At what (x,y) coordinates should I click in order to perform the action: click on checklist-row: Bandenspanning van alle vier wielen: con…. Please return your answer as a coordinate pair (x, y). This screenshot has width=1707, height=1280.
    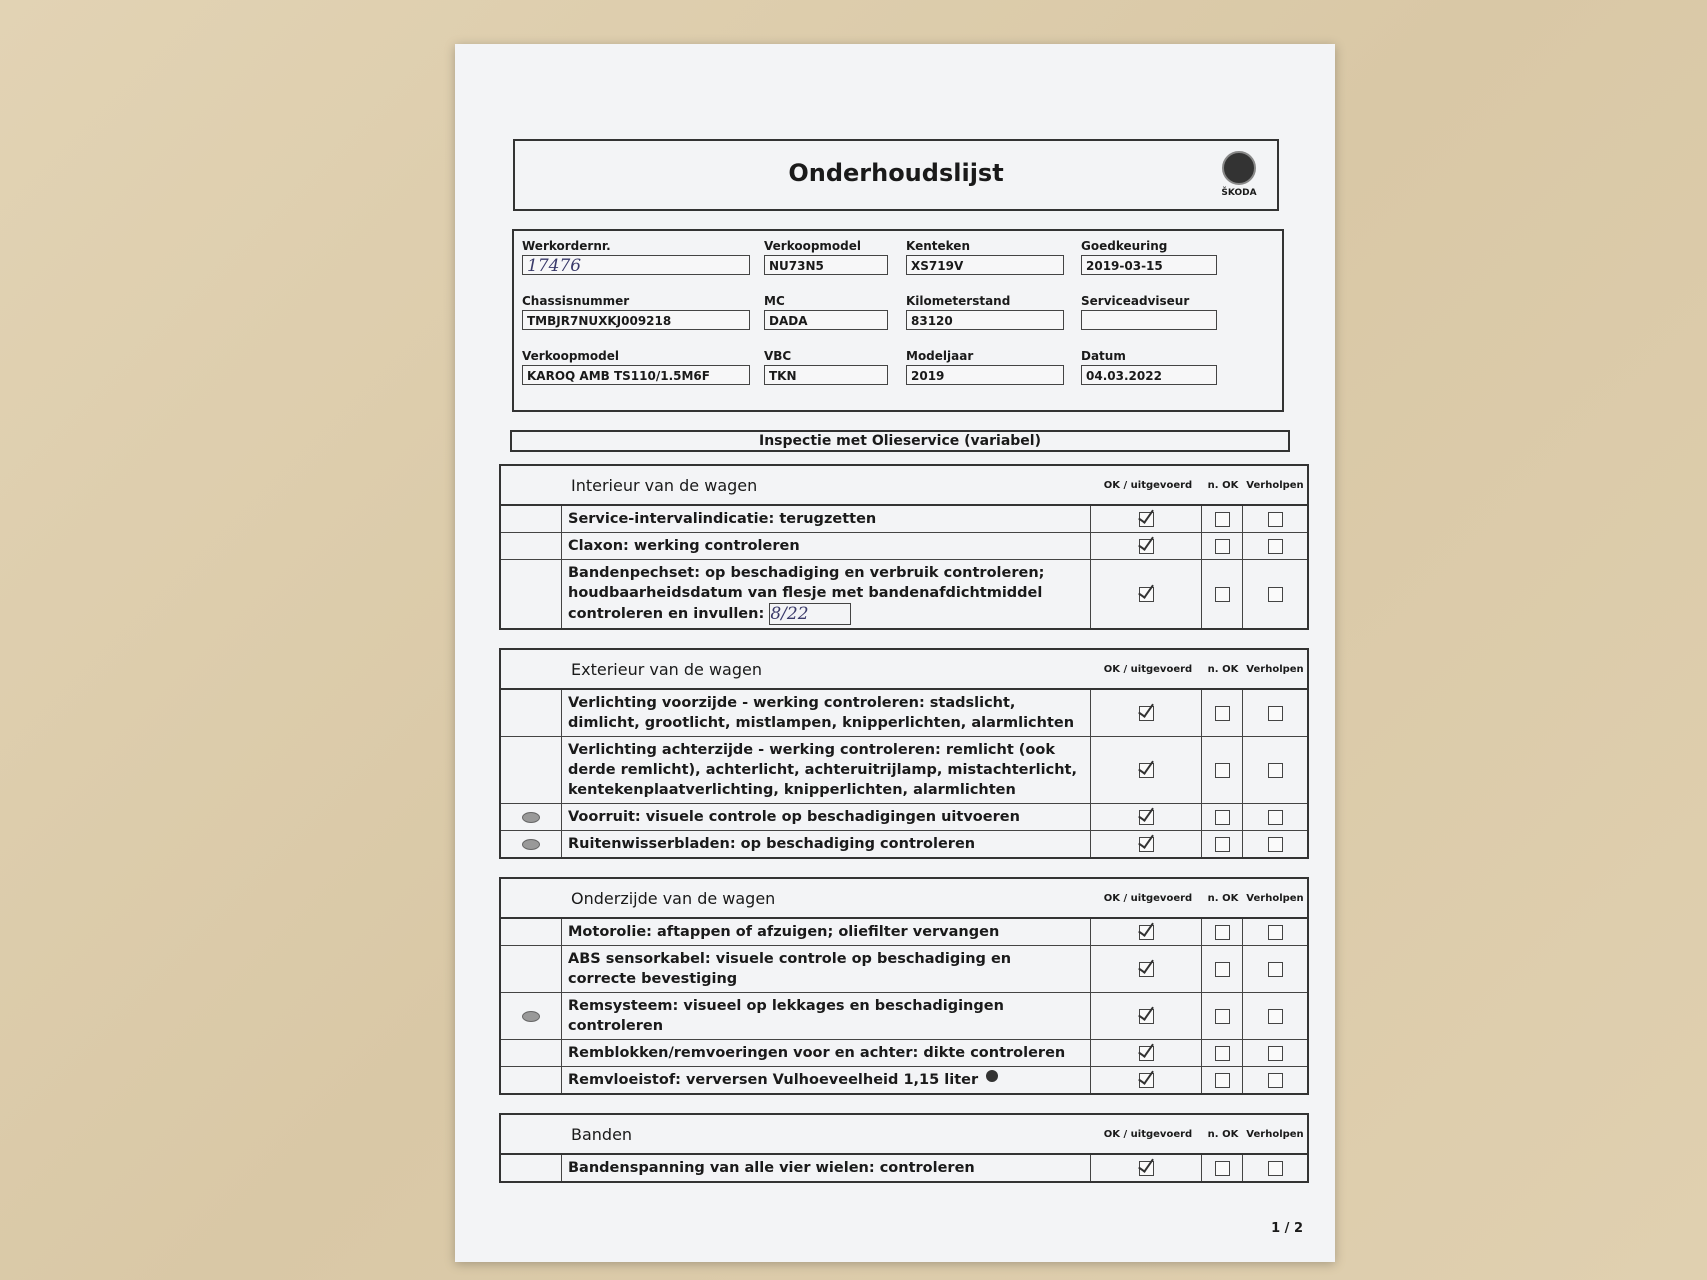
    Looking at the image, I should click on (904, 1168).